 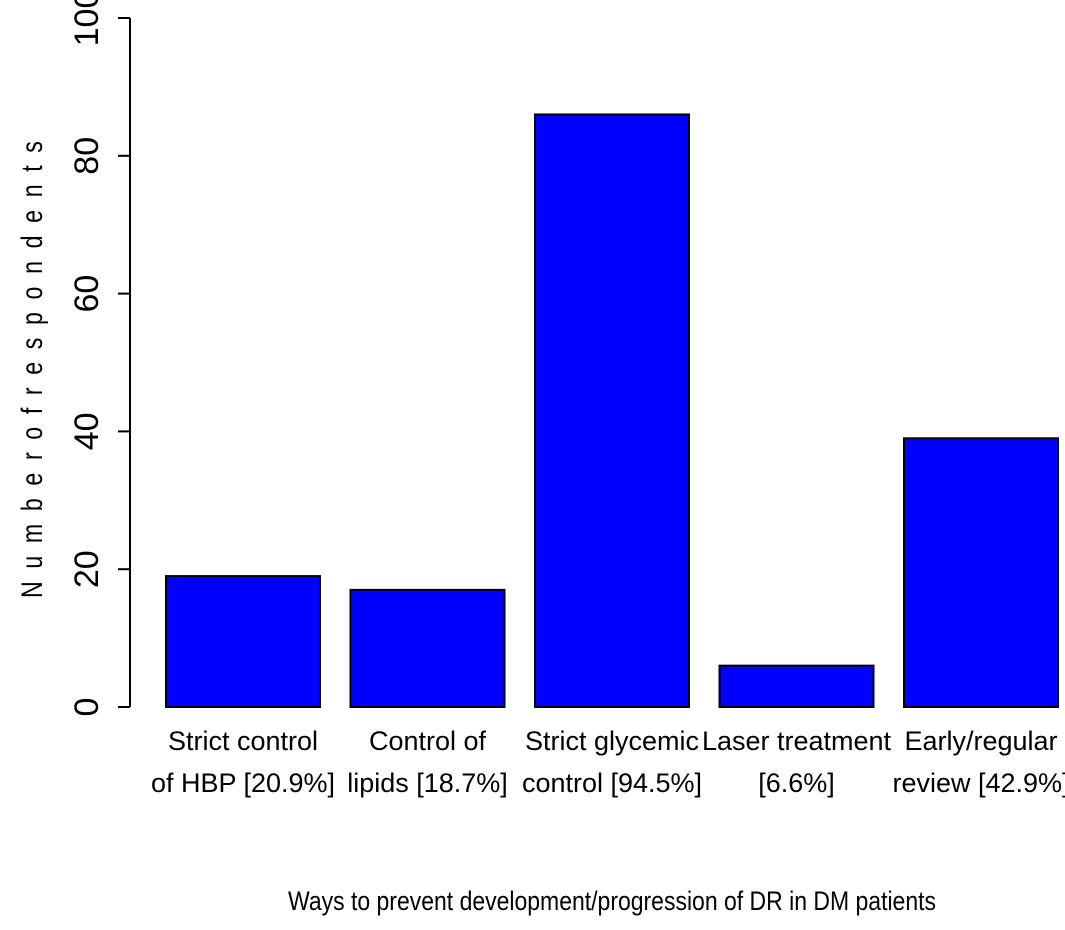 I want to click on x-category-label-line: Strict control, so click(x=243, y=741).